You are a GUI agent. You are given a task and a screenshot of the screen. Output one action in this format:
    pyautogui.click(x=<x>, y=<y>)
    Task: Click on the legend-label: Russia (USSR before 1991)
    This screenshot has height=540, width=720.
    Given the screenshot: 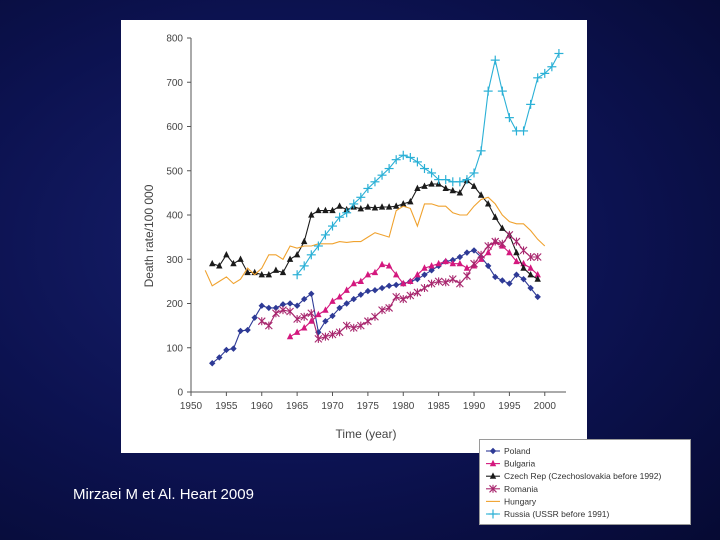 What is the action you would take?
    pyautogui.click(x=557, y=514)
    